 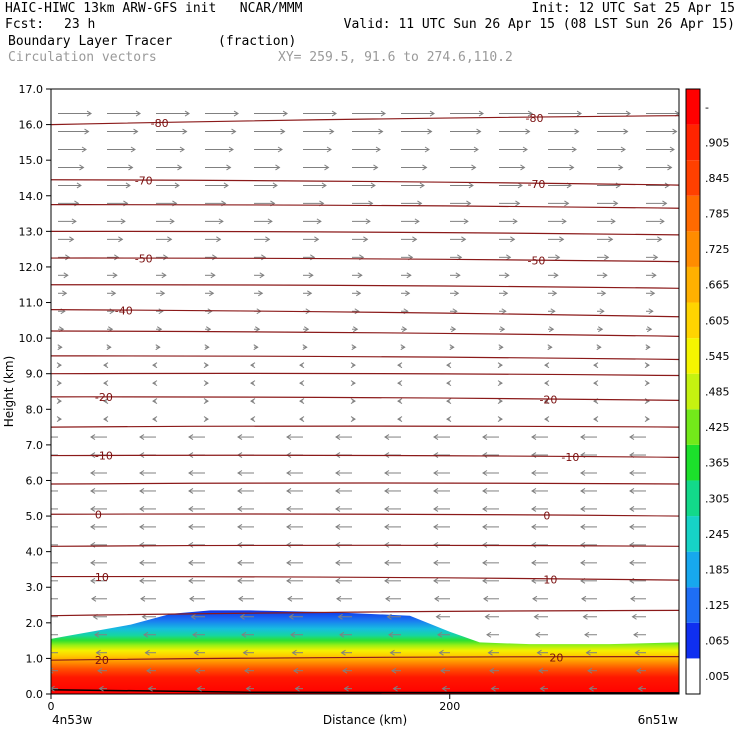 I want to click on colorbar-frame, so click(x=693, y=391).